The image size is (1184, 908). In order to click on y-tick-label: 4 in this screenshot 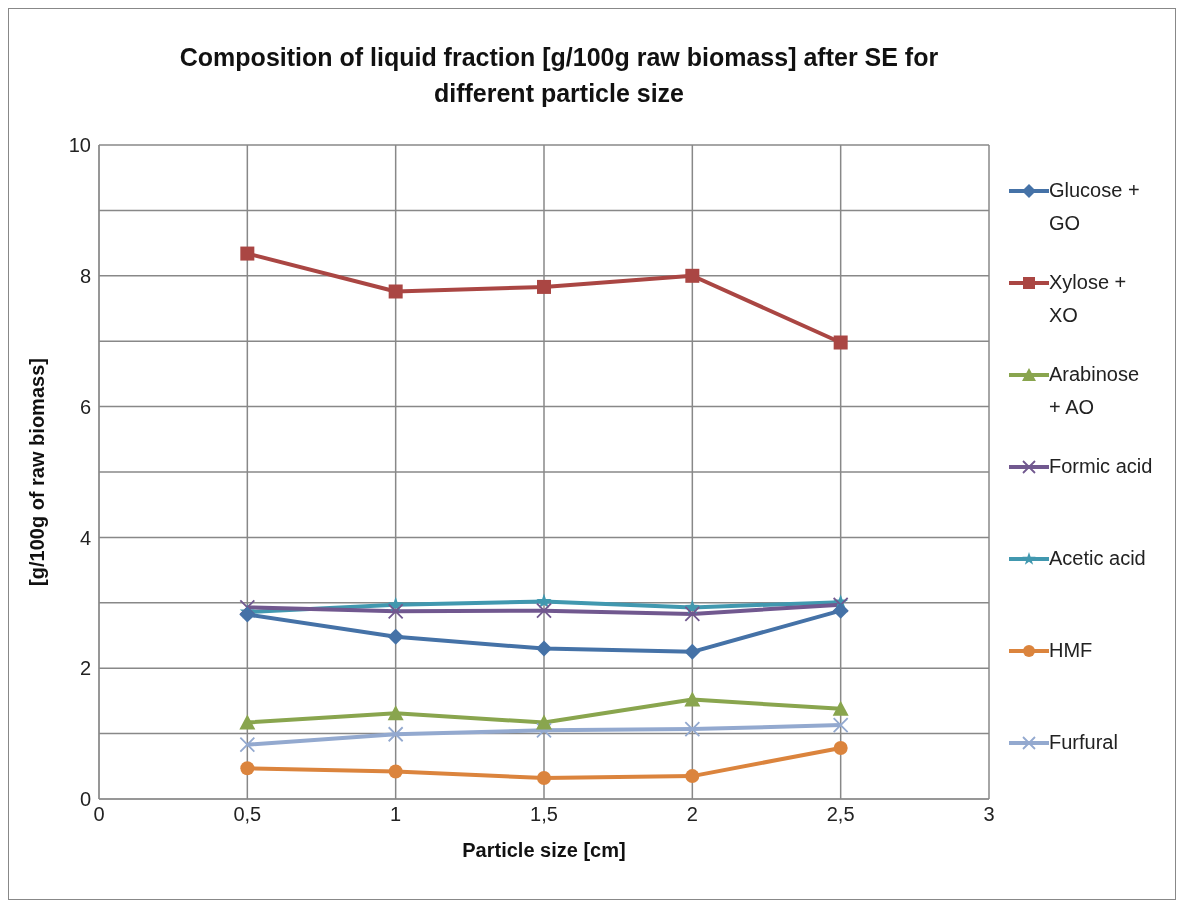, I will do `click(85, 537)`.